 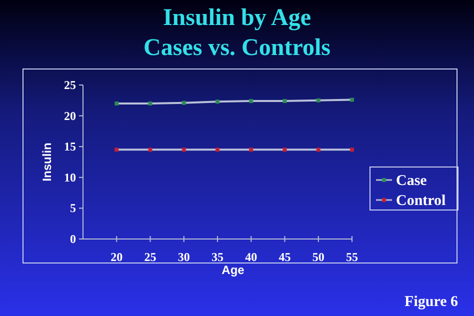 I want to click on x-tick-label: 20, so click(x=116, y=257).